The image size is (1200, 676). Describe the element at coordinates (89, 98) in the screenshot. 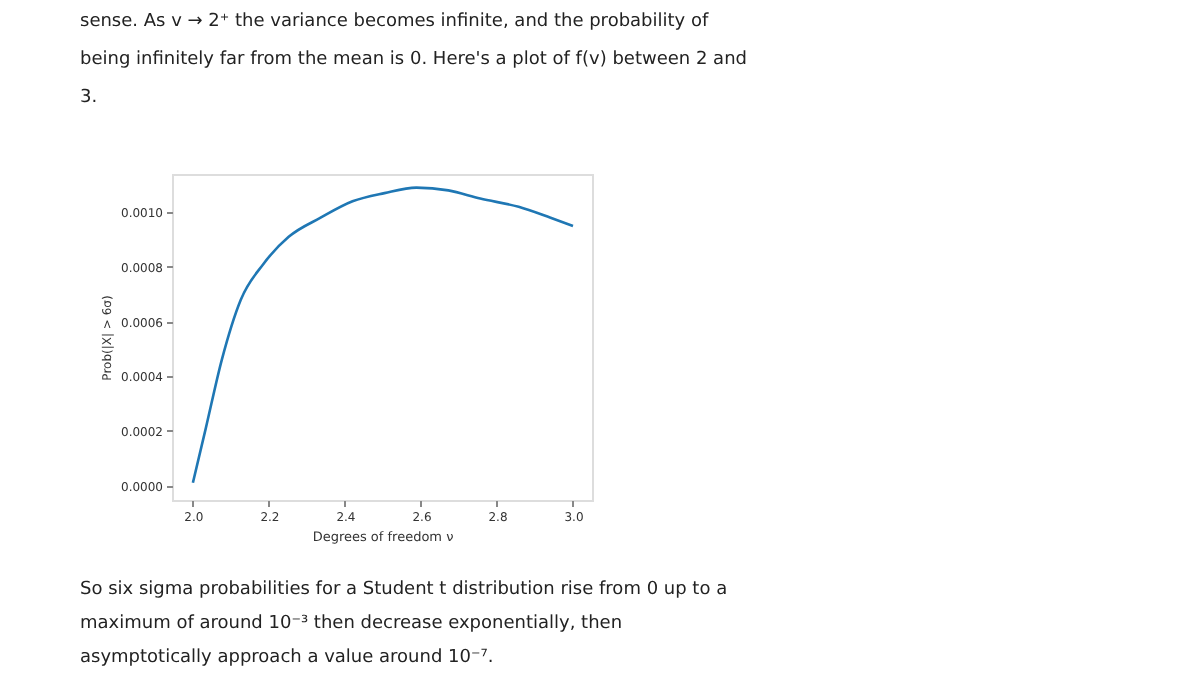

I see `text: 3.` at that location.